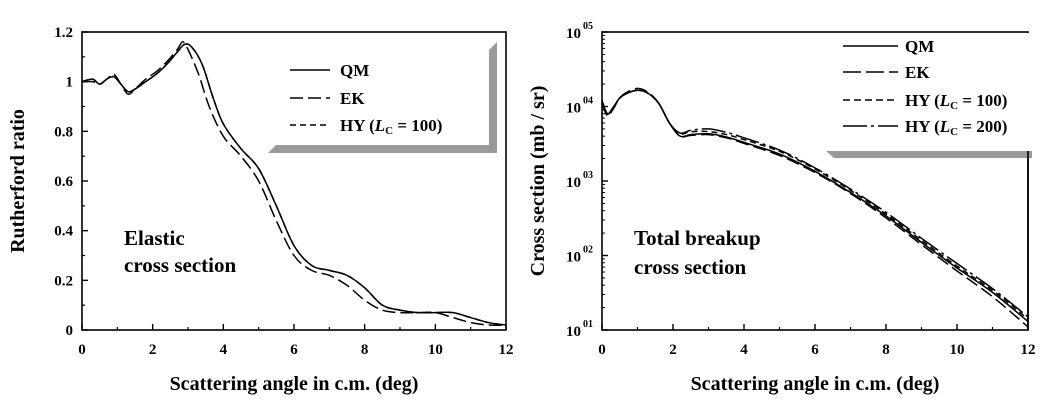 Image resolution: width=1047 pixels, height=400 pixels. I want to click on elastic-annotation-line2: cross section, so click(180, 265).